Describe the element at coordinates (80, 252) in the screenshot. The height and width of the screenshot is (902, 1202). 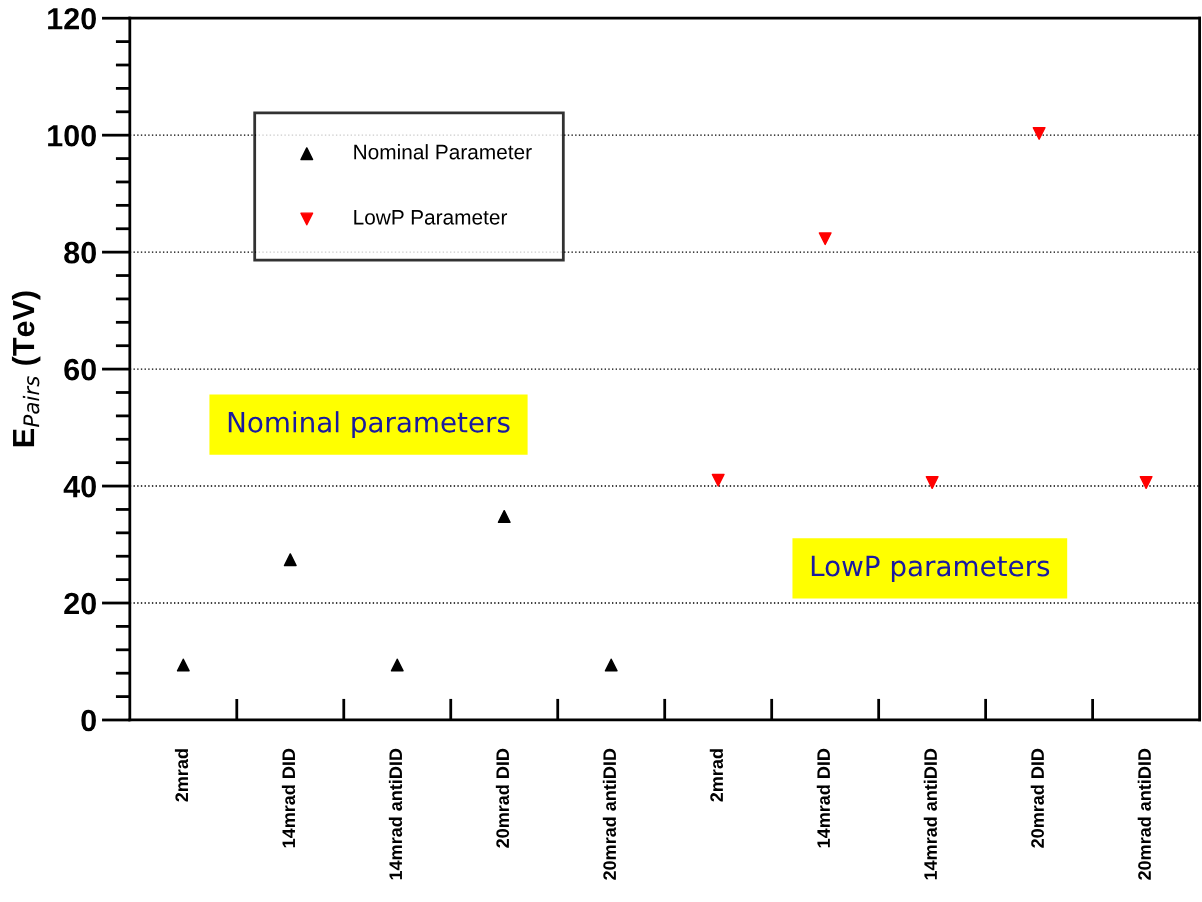
I see `y-tick-label: 80` at that location.